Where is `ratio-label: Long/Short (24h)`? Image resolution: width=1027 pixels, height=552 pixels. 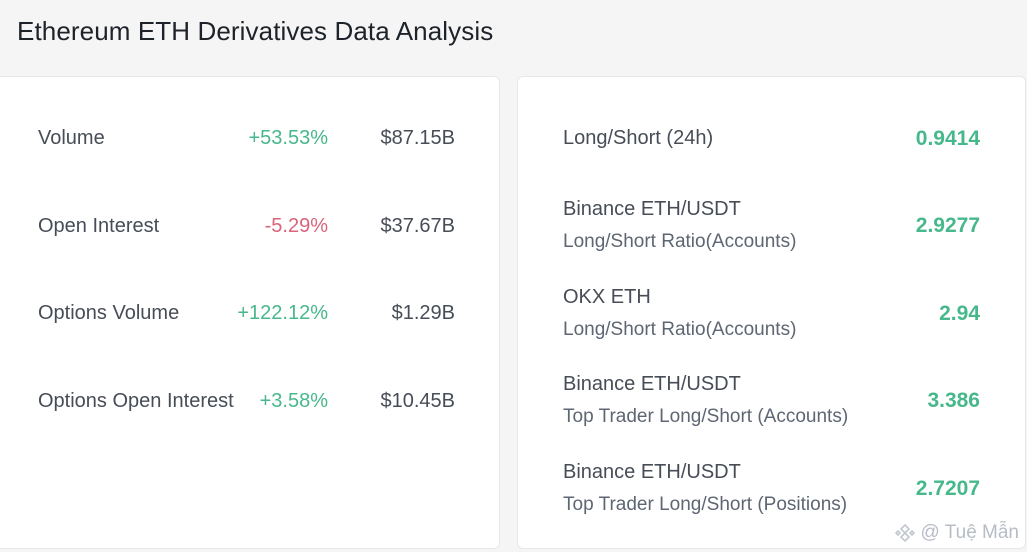 ratio-label: Long/Short (24h) is located at coordinates (638, 138).